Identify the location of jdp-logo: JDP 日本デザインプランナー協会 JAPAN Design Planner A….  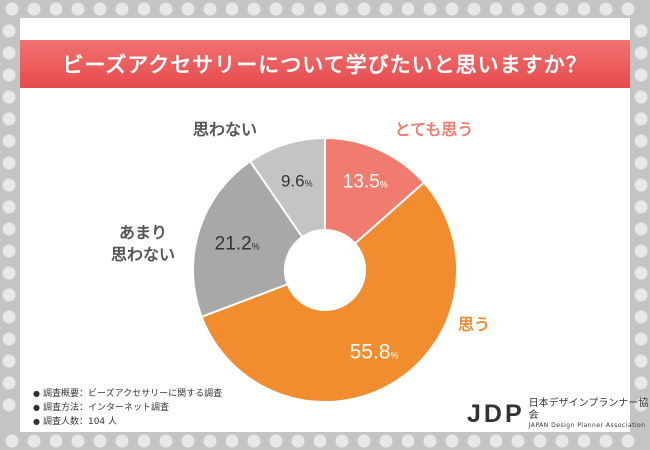
(558, 414).